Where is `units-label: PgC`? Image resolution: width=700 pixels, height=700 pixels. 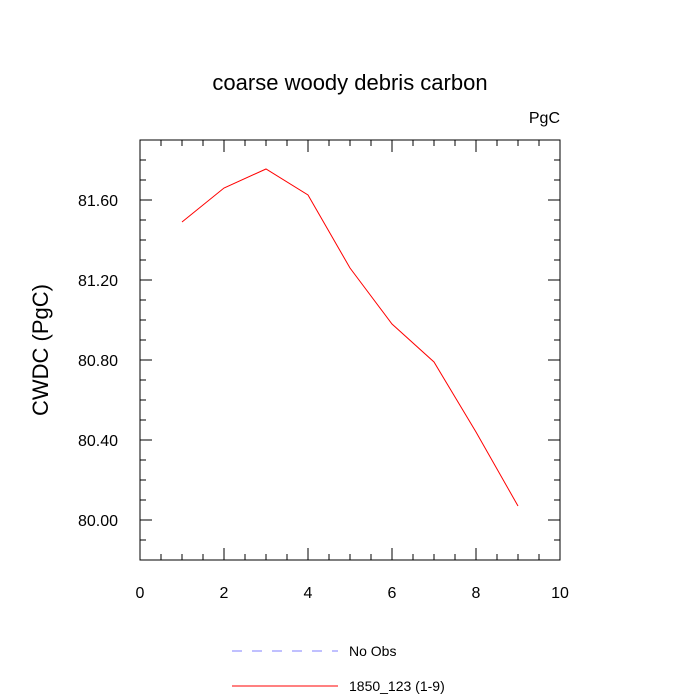
units-label: PgC is located at coordinates (544, 118).